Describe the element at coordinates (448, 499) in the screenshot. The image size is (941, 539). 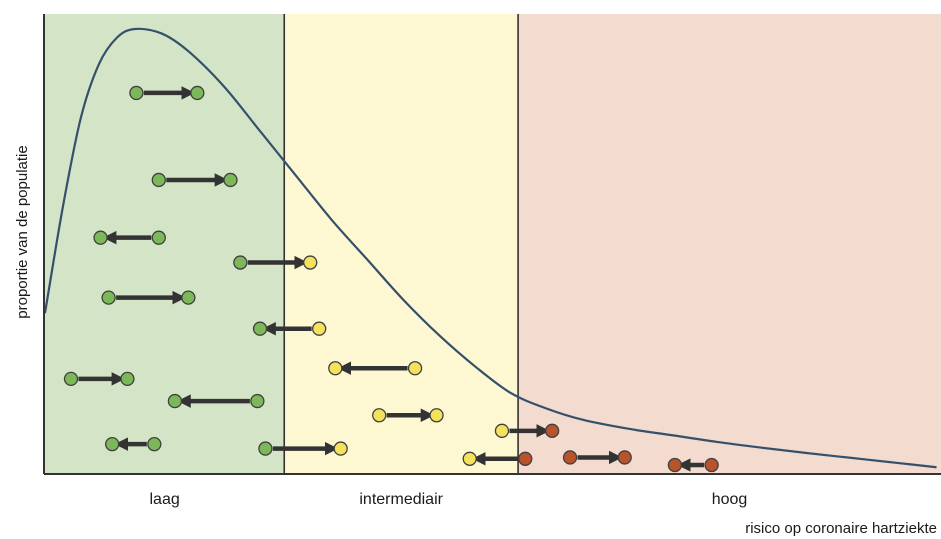
I see `zone-labels: laag intermediair hoog` at that location.